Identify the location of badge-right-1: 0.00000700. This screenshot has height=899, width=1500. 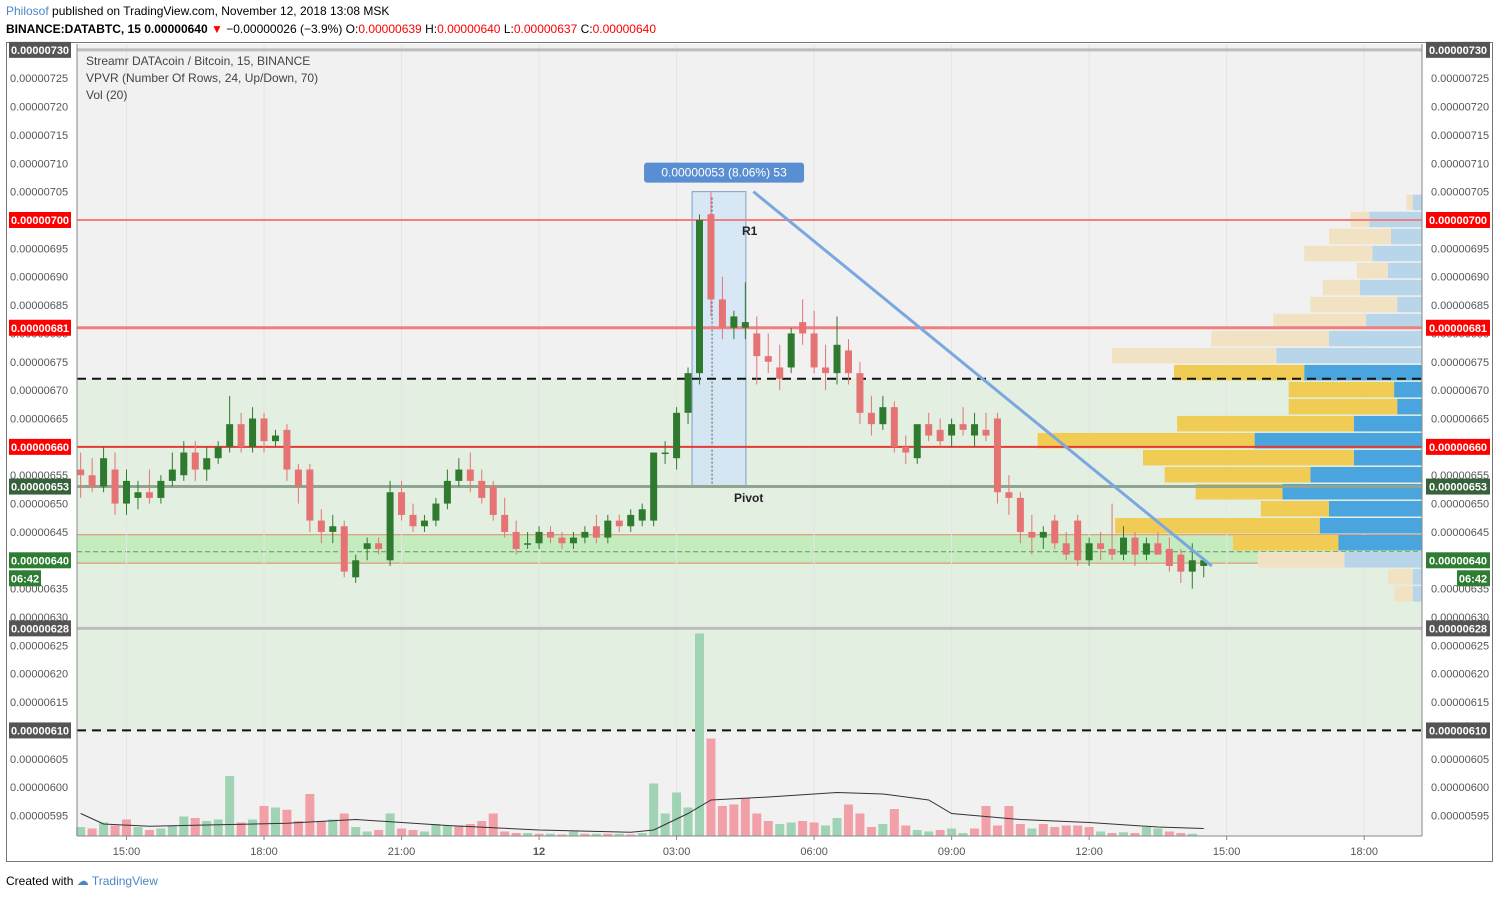
(1458, 221).